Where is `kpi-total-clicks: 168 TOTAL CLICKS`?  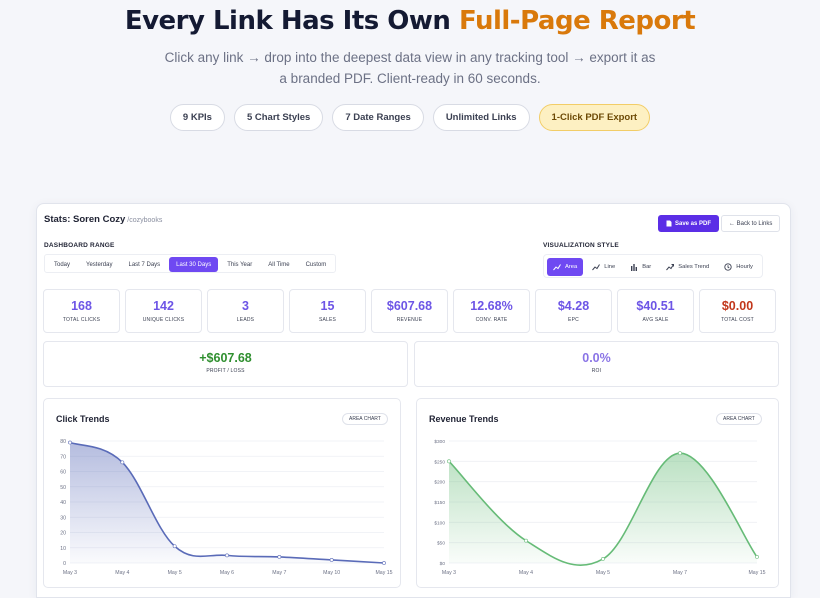
kpi-total-clicks: 168 TOTAL CLICKS is located at coordinates (81, 311).